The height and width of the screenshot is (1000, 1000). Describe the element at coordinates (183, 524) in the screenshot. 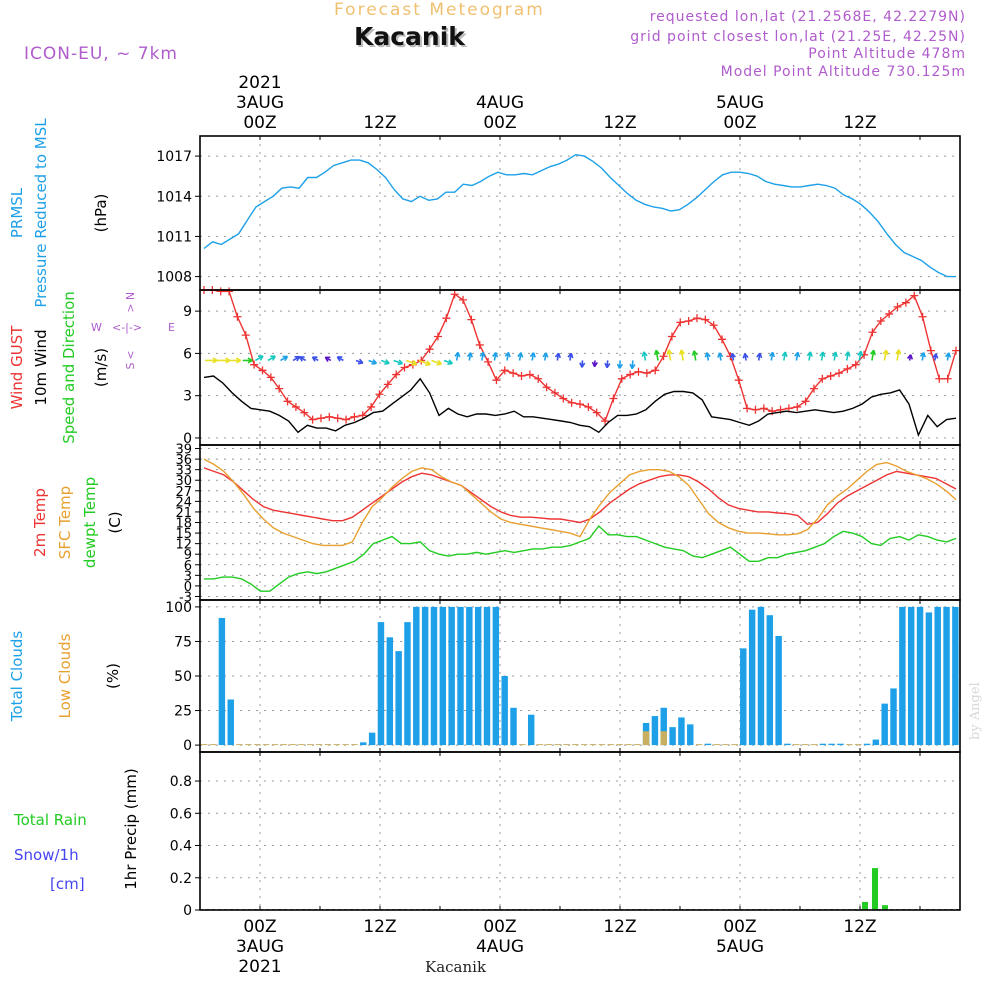

I see `y-tick-label: 18` at that location.